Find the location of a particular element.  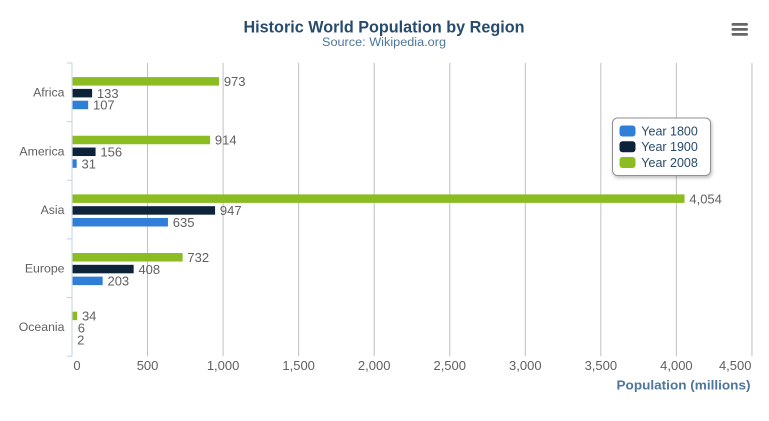

svg-text: 732 is located at coordinates (198, 257).